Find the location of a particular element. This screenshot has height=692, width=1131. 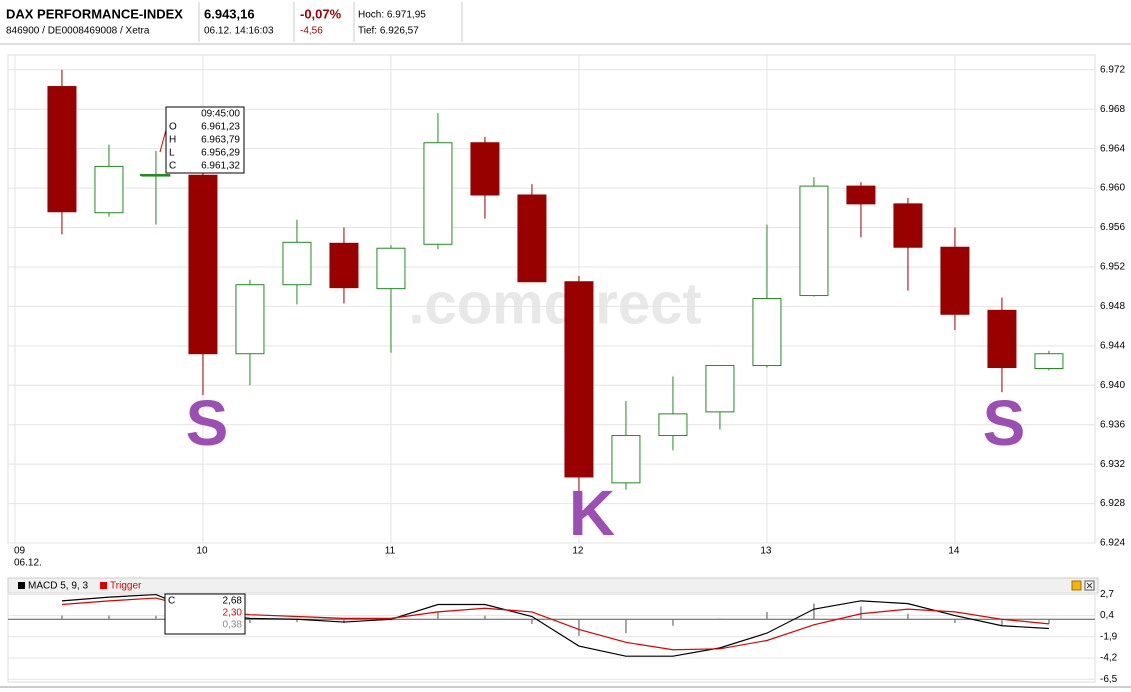

y-tick-label: -1,9 is located at coordinates (1109, 636).